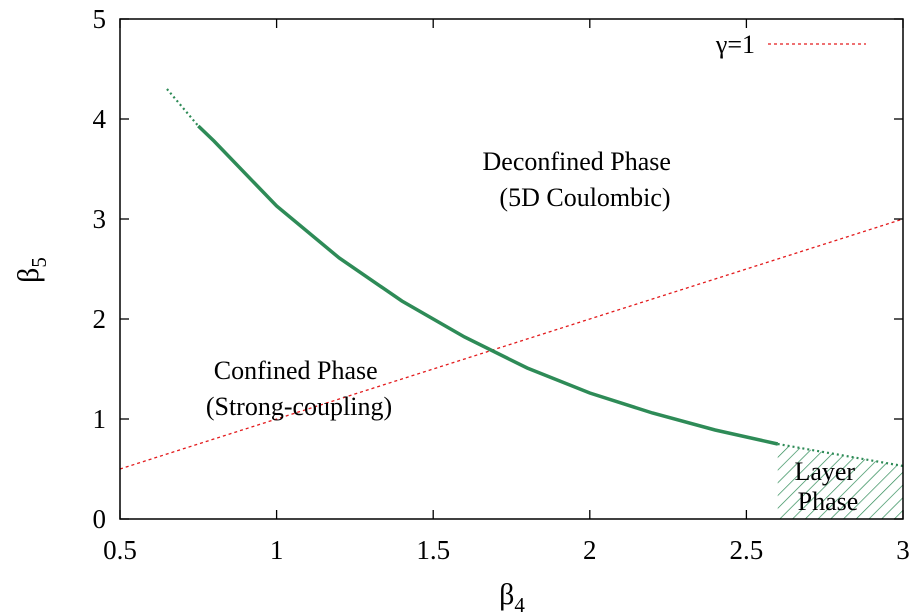 The height and width of the screenshot is (616, 917). I want to click on y-tick-label-2: 2, so click(100, 319).